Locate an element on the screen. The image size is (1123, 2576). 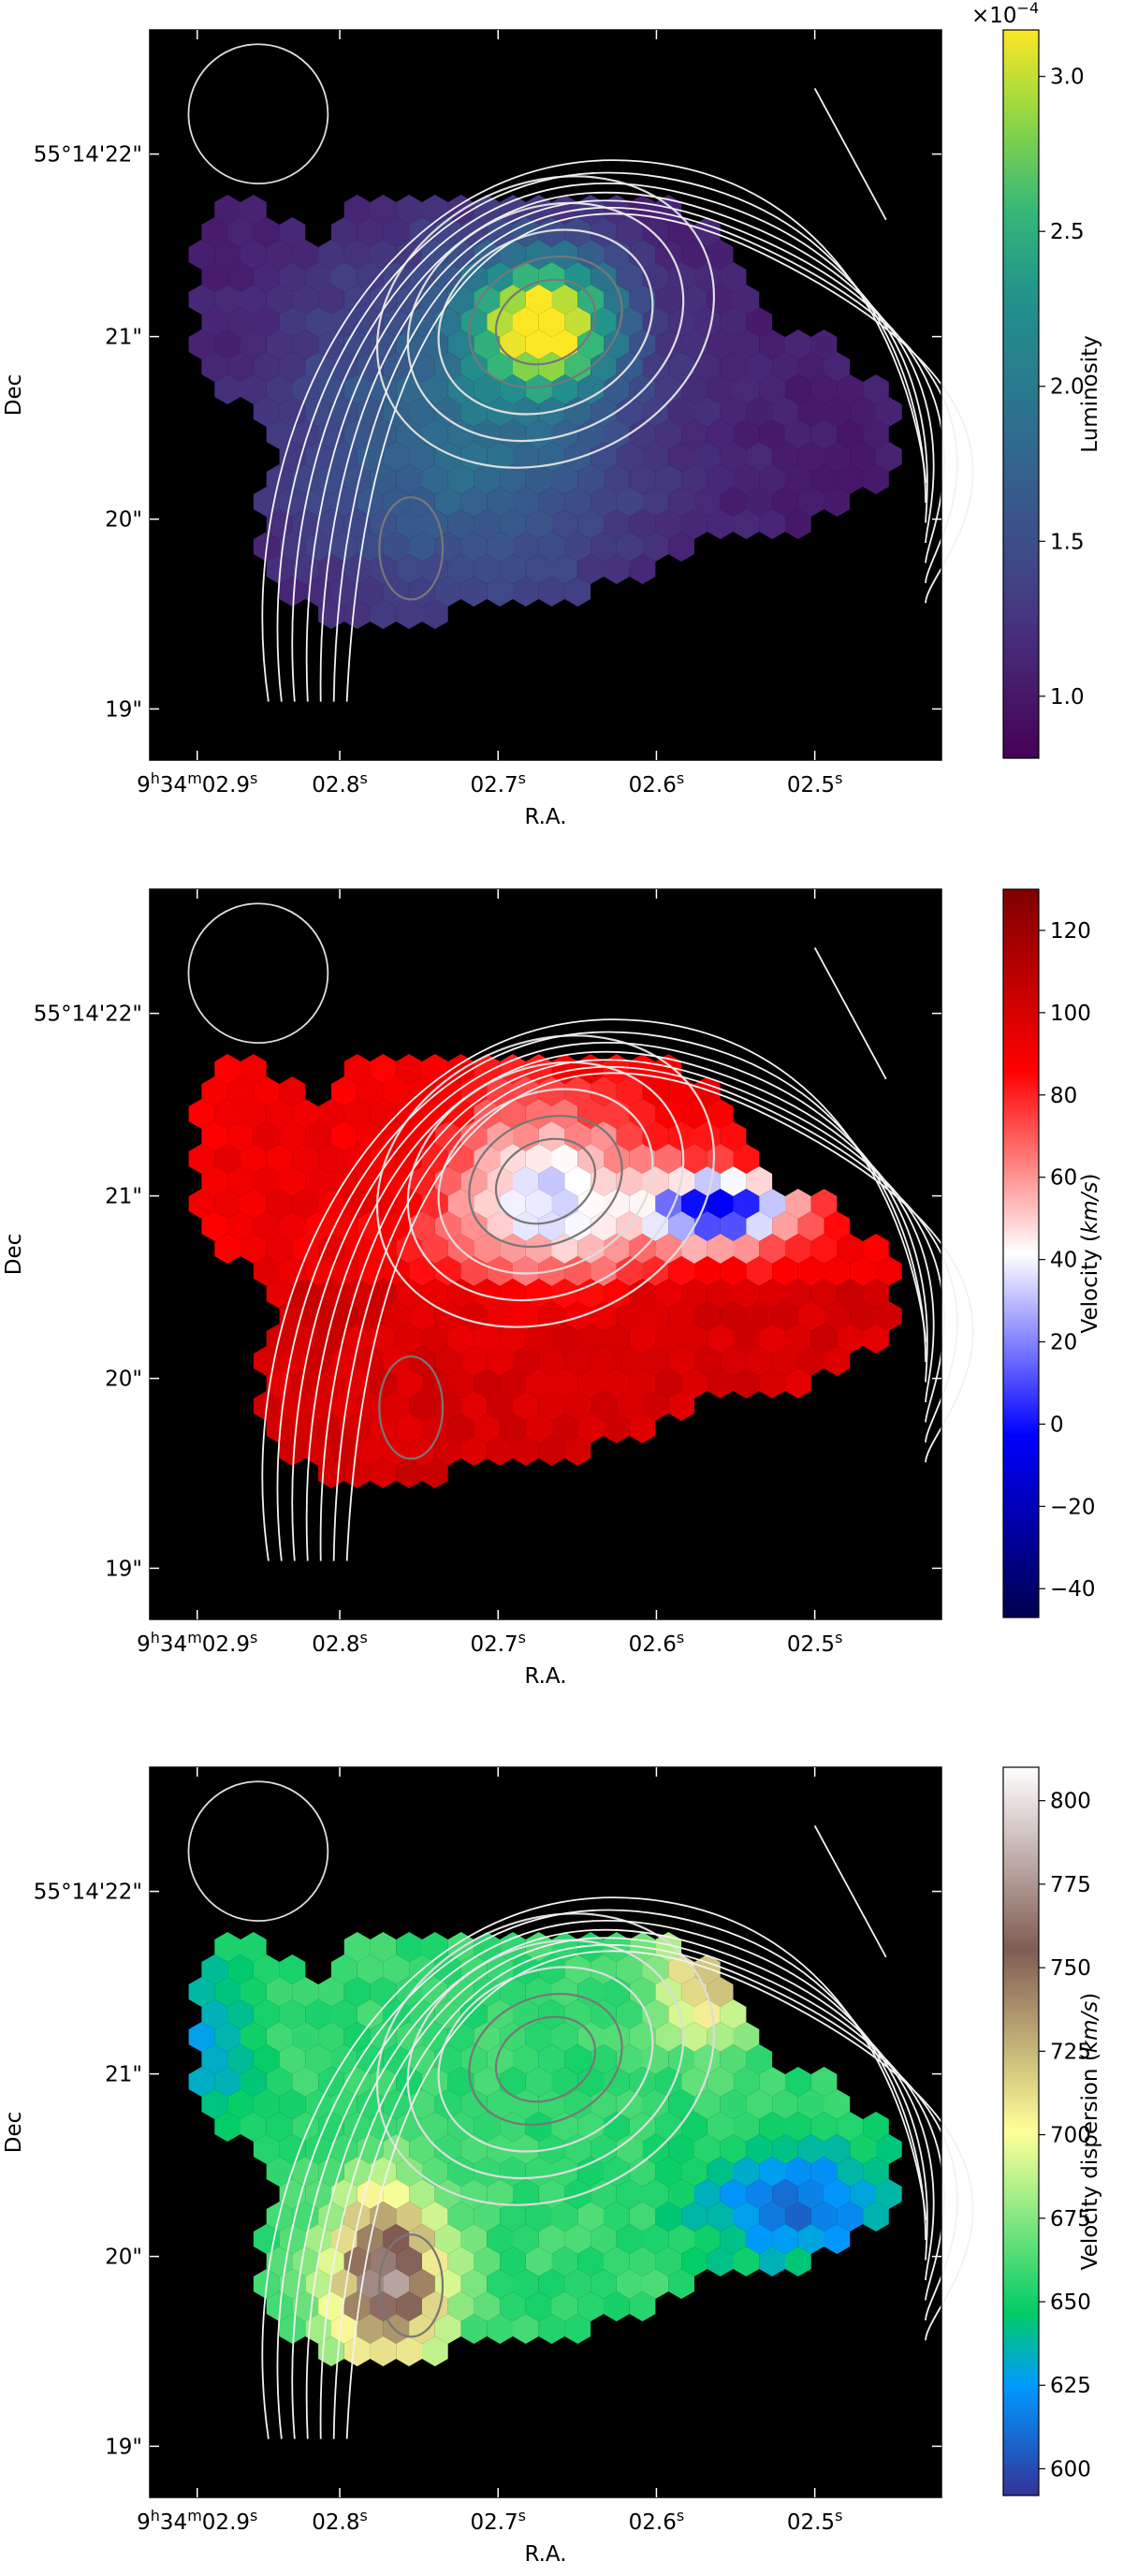
x-tick-label: 02.7s is located at coordinates (498, 2521).